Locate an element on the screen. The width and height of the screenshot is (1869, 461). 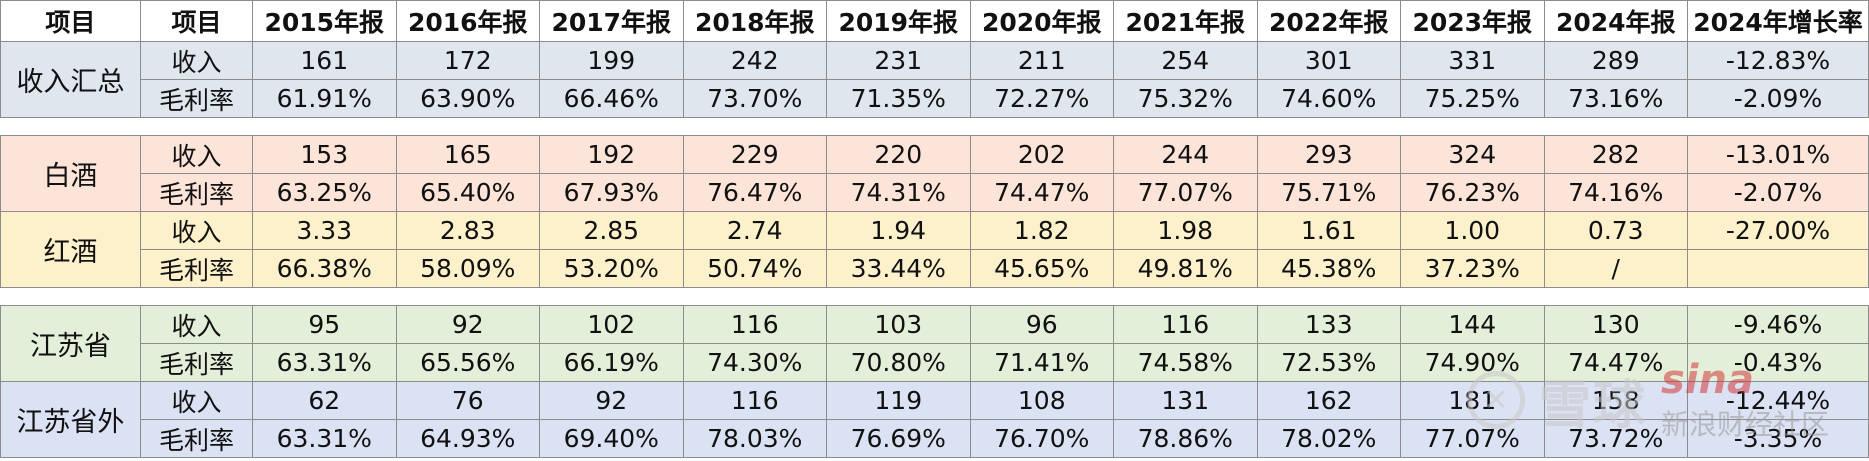
table-cell: 181 is located at coordinates (1472, 400).